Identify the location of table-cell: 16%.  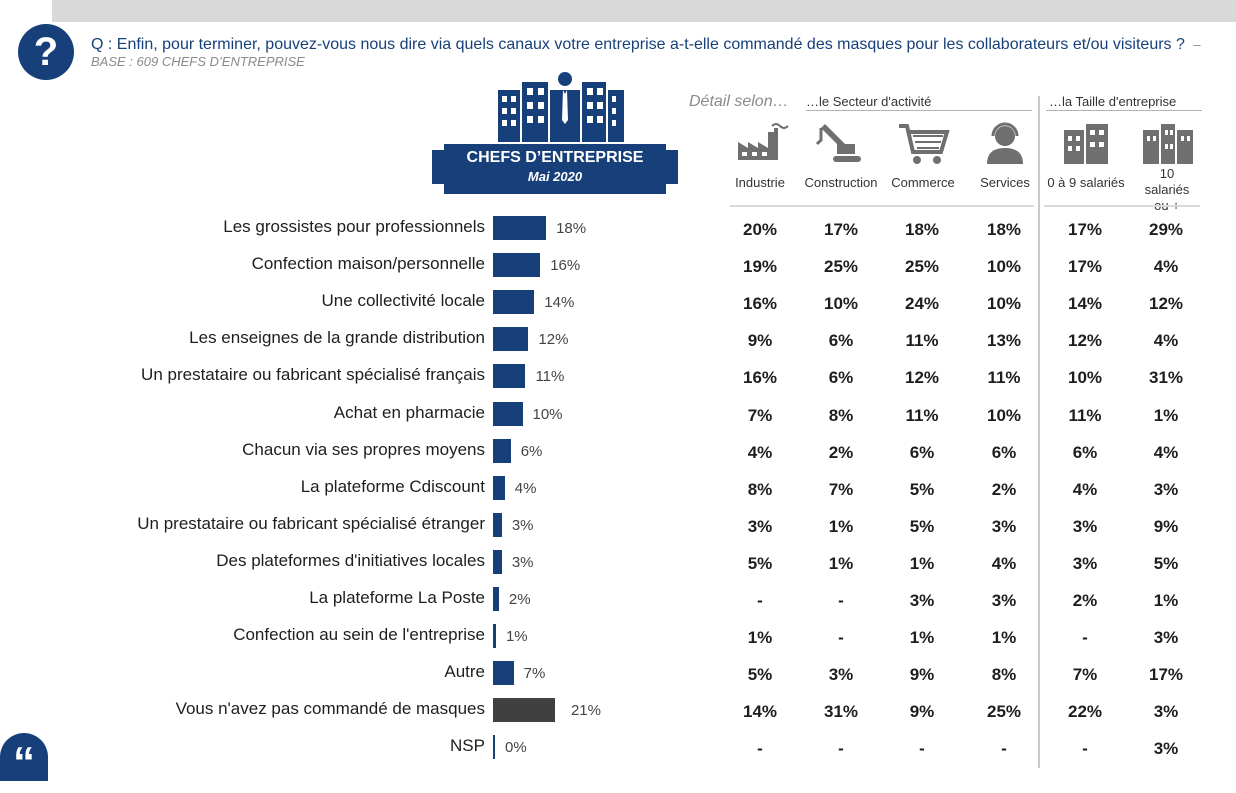
(760, 304).